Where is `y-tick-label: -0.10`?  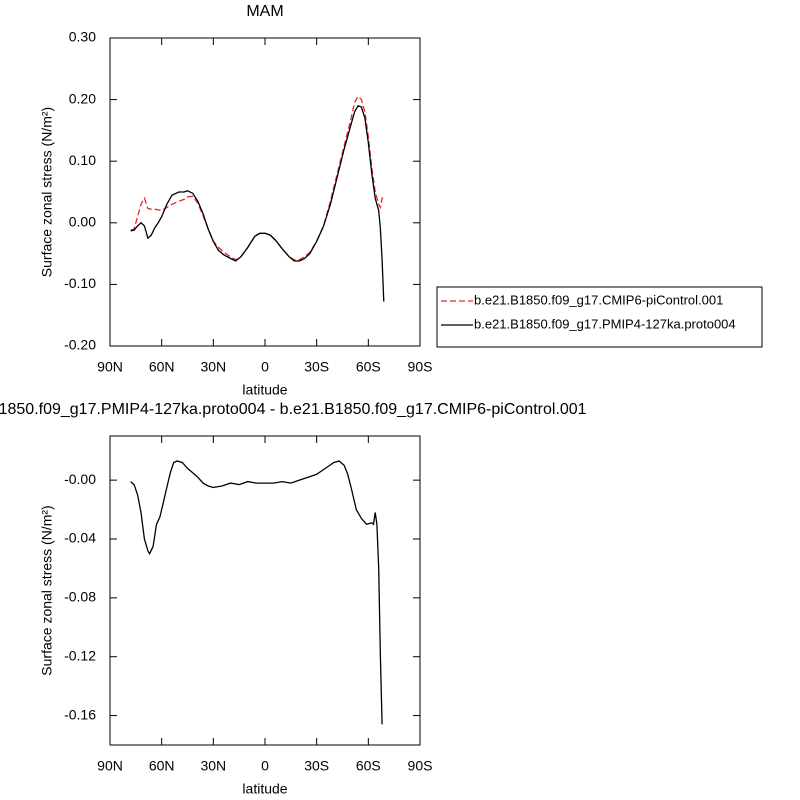
y-tick-label: -0.10 is located at coordinates (80, 283).